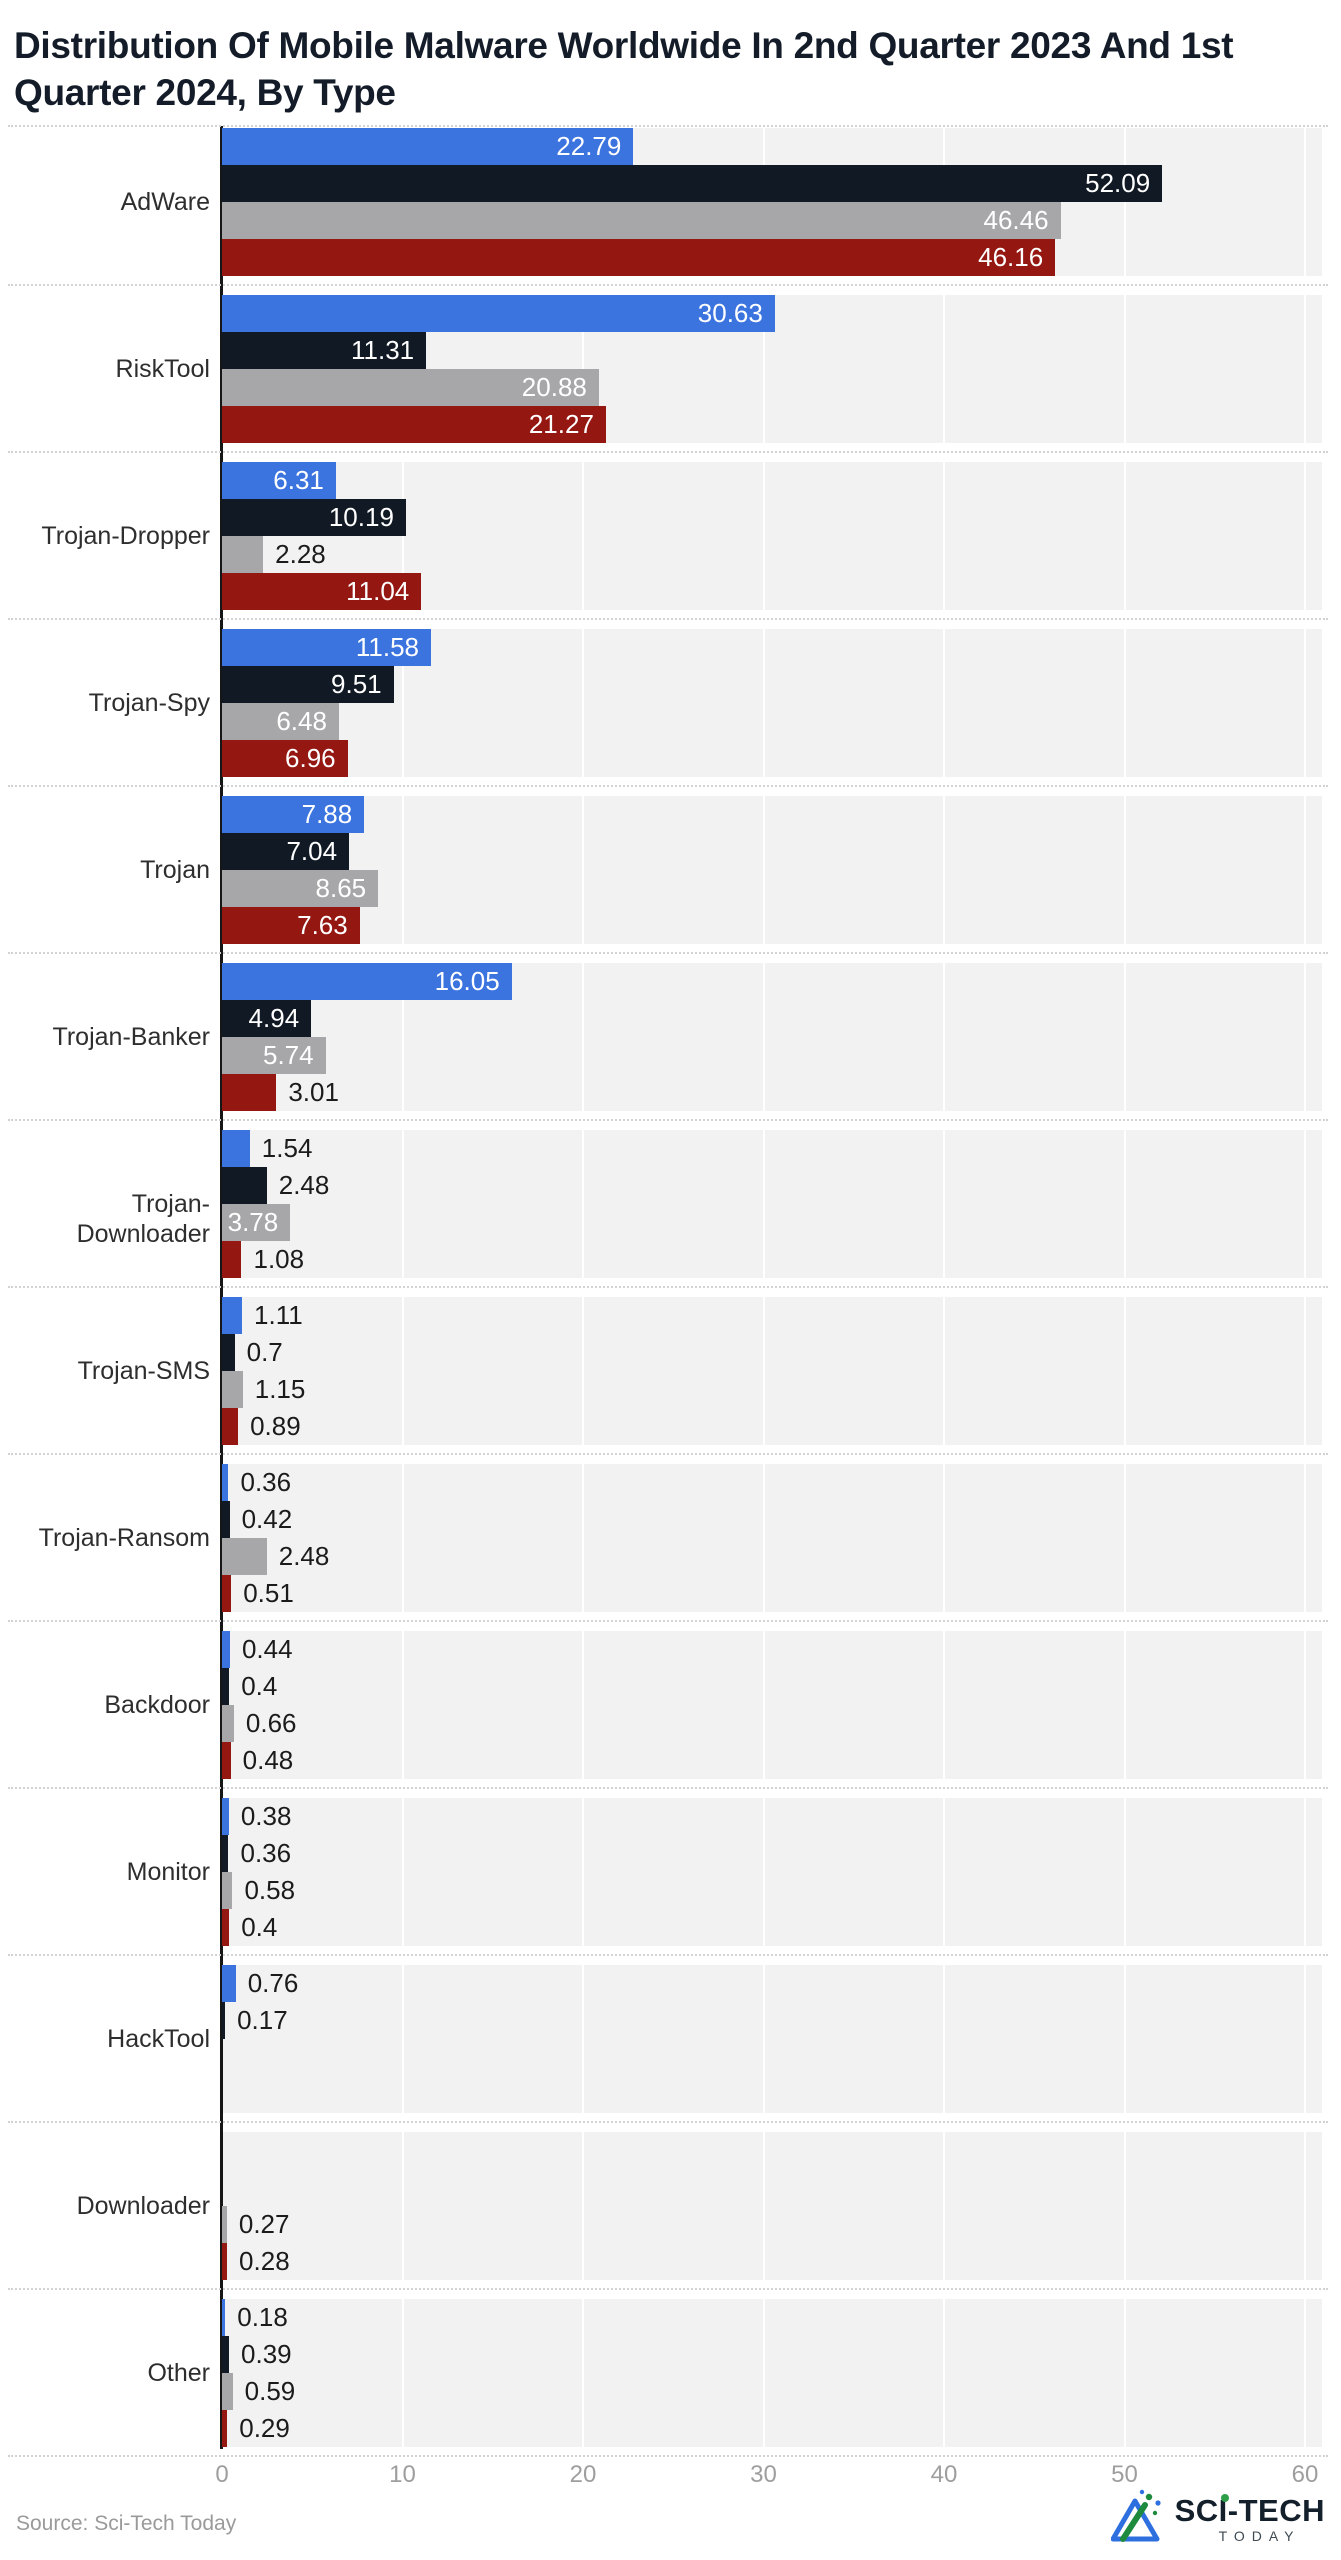 The height and width of the screenshot is (2560, 1341). What do you see at coordinates (561, 424) in the screenshot?
I see `value-label: 21.27` at bounding box center [561, 424].